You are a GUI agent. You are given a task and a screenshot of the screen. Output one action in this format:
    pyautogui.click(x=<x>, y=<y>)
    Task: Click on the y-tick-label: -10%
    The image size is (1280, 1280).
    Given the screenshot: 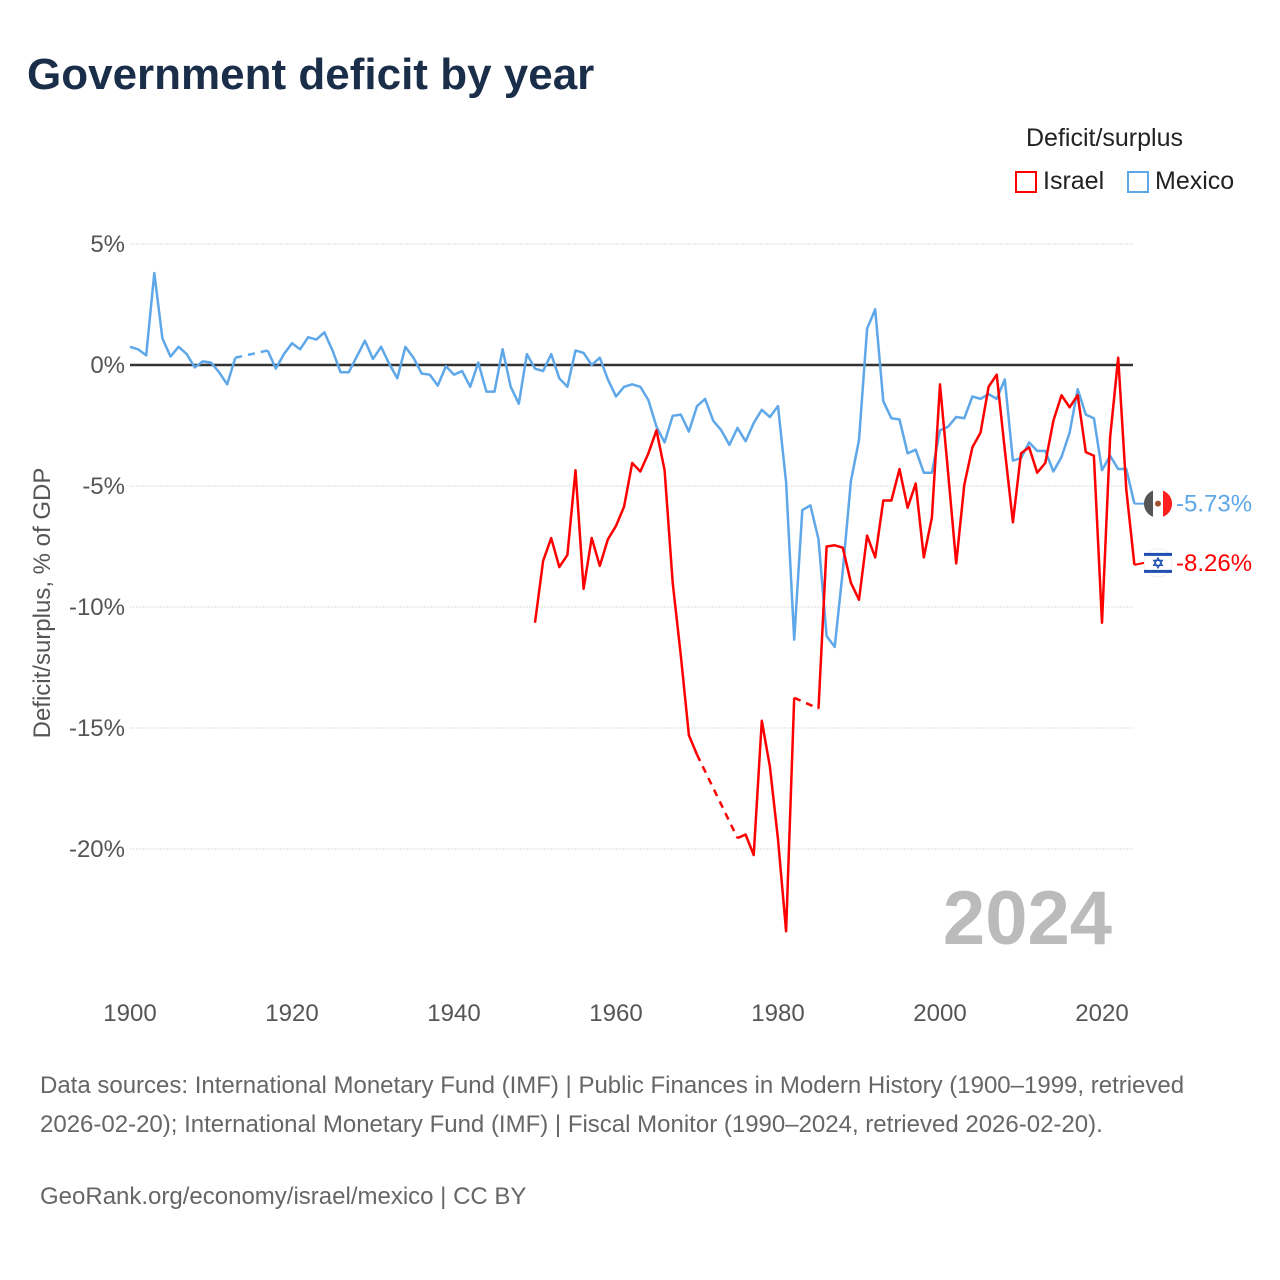 What is the action you would take?
    pyautogui.click(x=97, y=607)
    